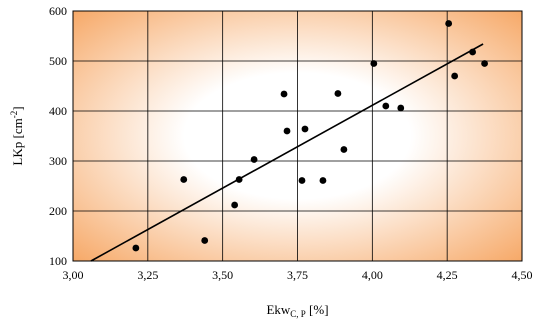 The width and height of the screenshot is (547, 323). Describe the element at coordinates (17, 135) in the screenshot. I see `y-axis-label: LKp [cm-2]` at that location.